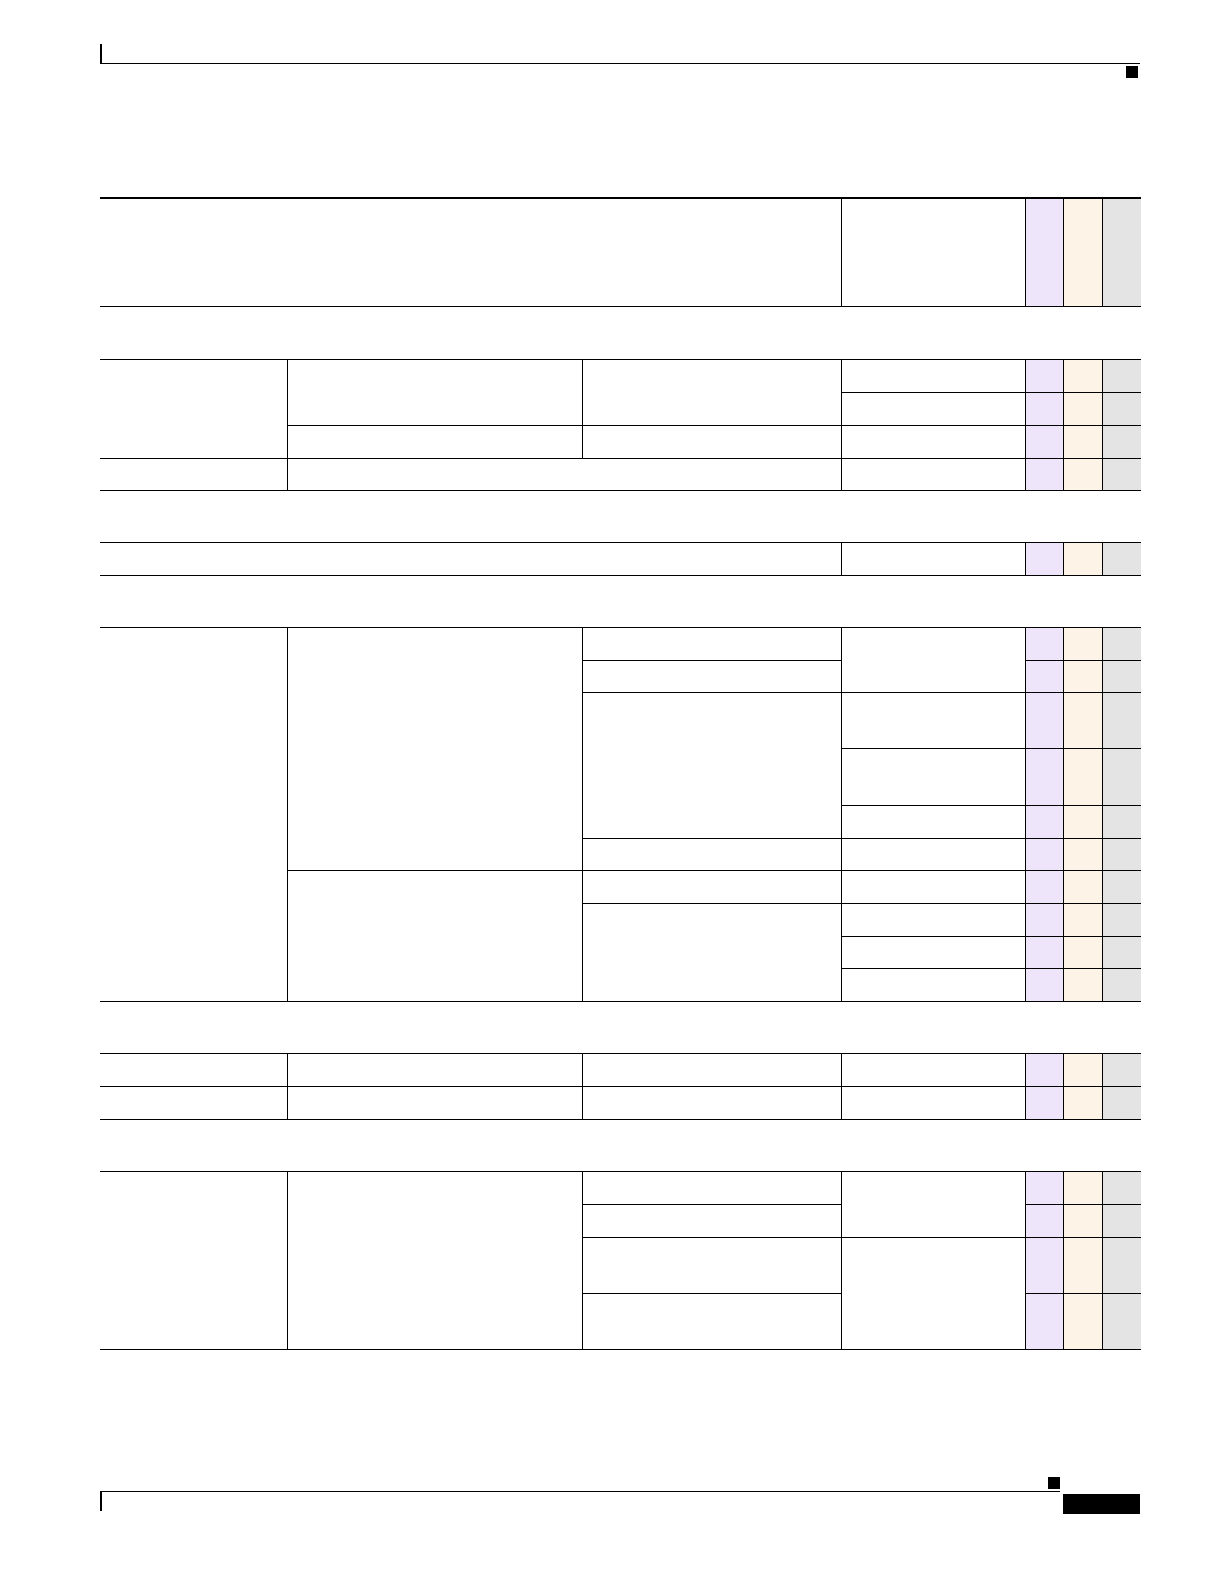 Image resolution: width=1225 pixels, height=1585 pixels. What do you see at coordinates (620, 1171) in the screenshot?
I see `s5-top-rule` at bounding box center [620, 1171].